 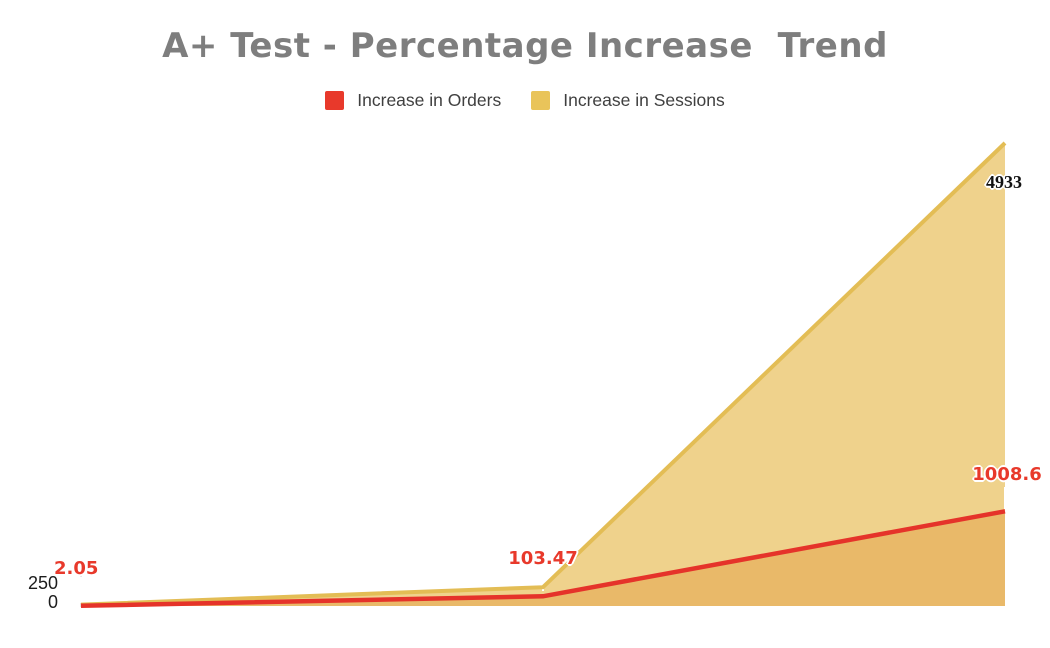 What do you see at coordinates (525, 46) in the screenshot?
I see `chart-title: A+ Test - Percentage Increase Trend` at bounding box center [525, 46].